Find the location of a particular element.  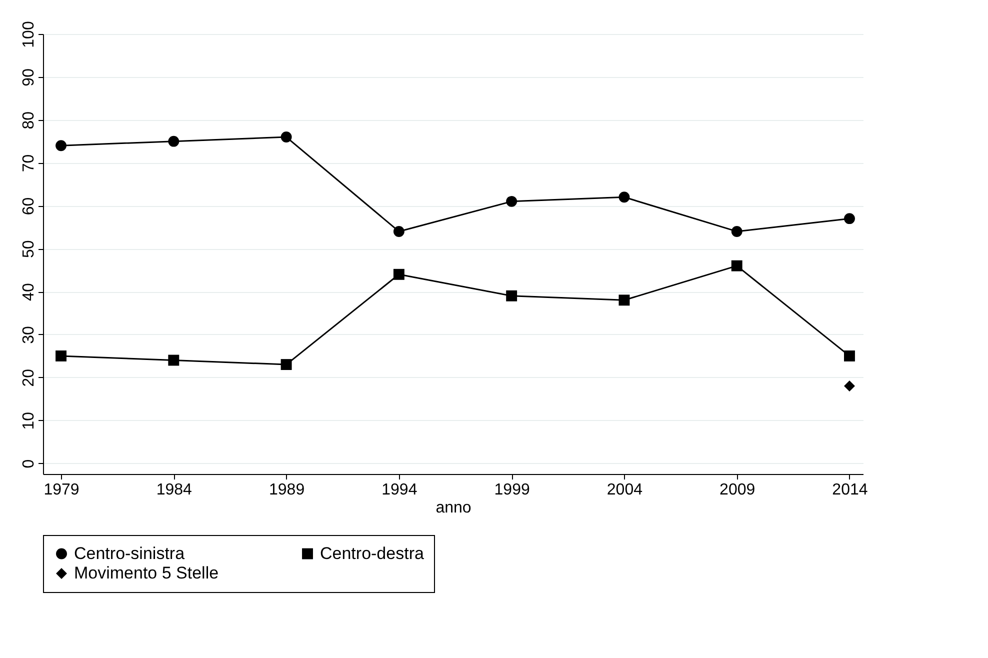

y-tick-label: 10 is located at coordinates (29, 421).